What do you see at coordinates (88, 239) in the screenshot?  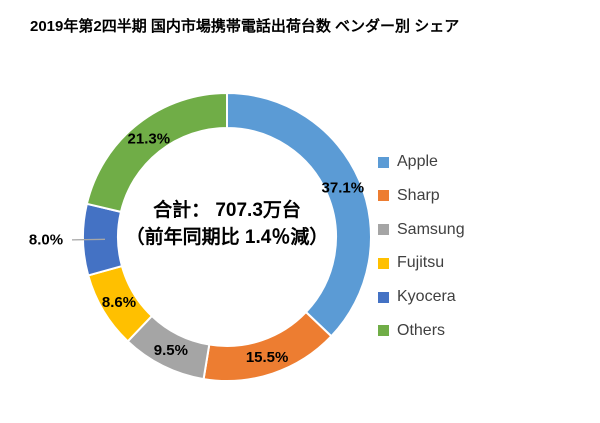 I see `leader-line-kyocera` at bounding box center [88, 239].